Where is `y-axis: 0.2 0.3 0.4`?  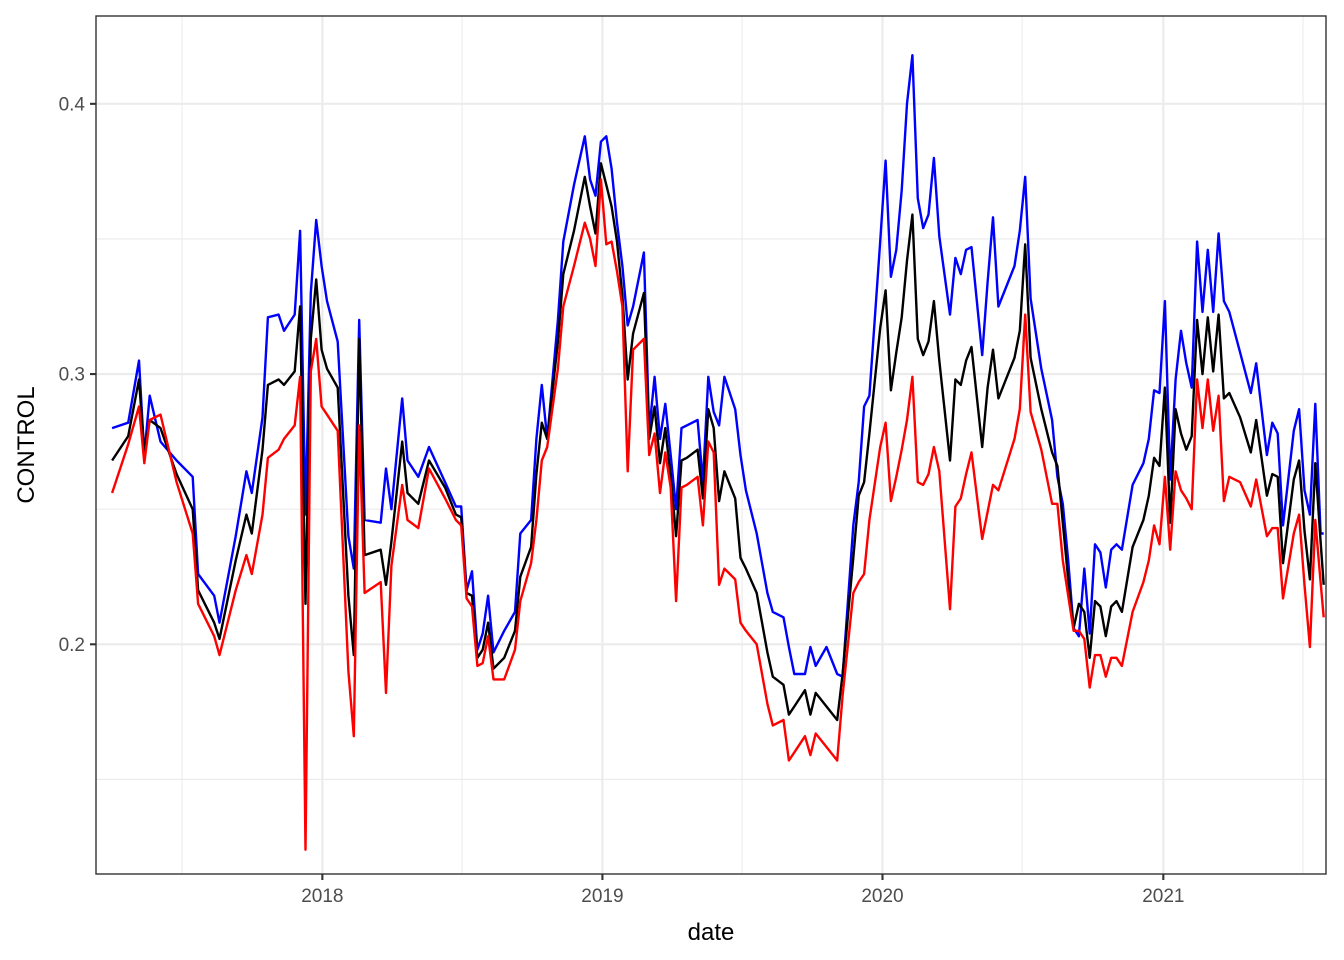 y-axis: 0.2 0.3 0.4 is located at coordinates (77, 375).